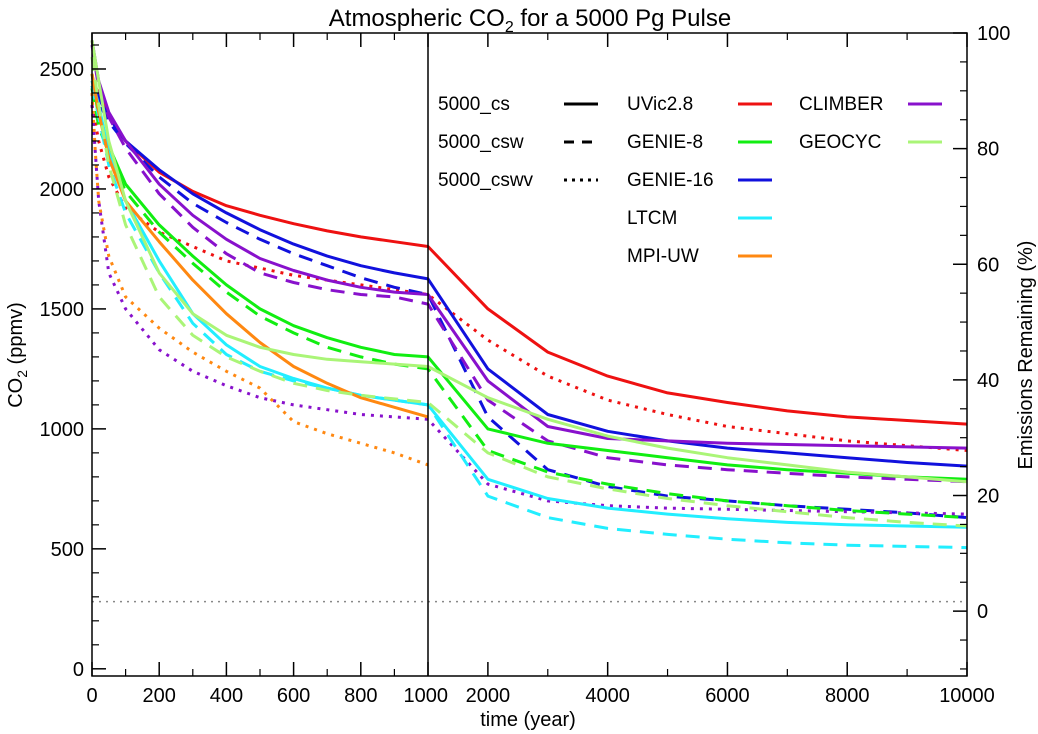  I want to click on y-tick-label: 2500, so click(62, 70).